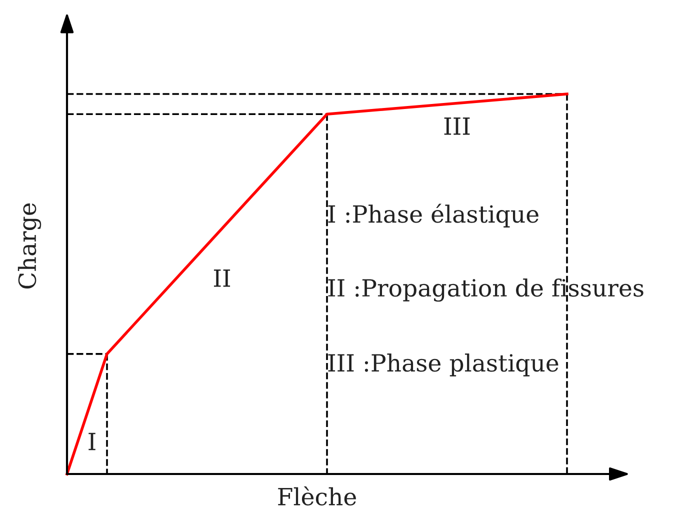 This screenshot has width=690, height=516. I want to click on annotation: I, so click(92, 441).